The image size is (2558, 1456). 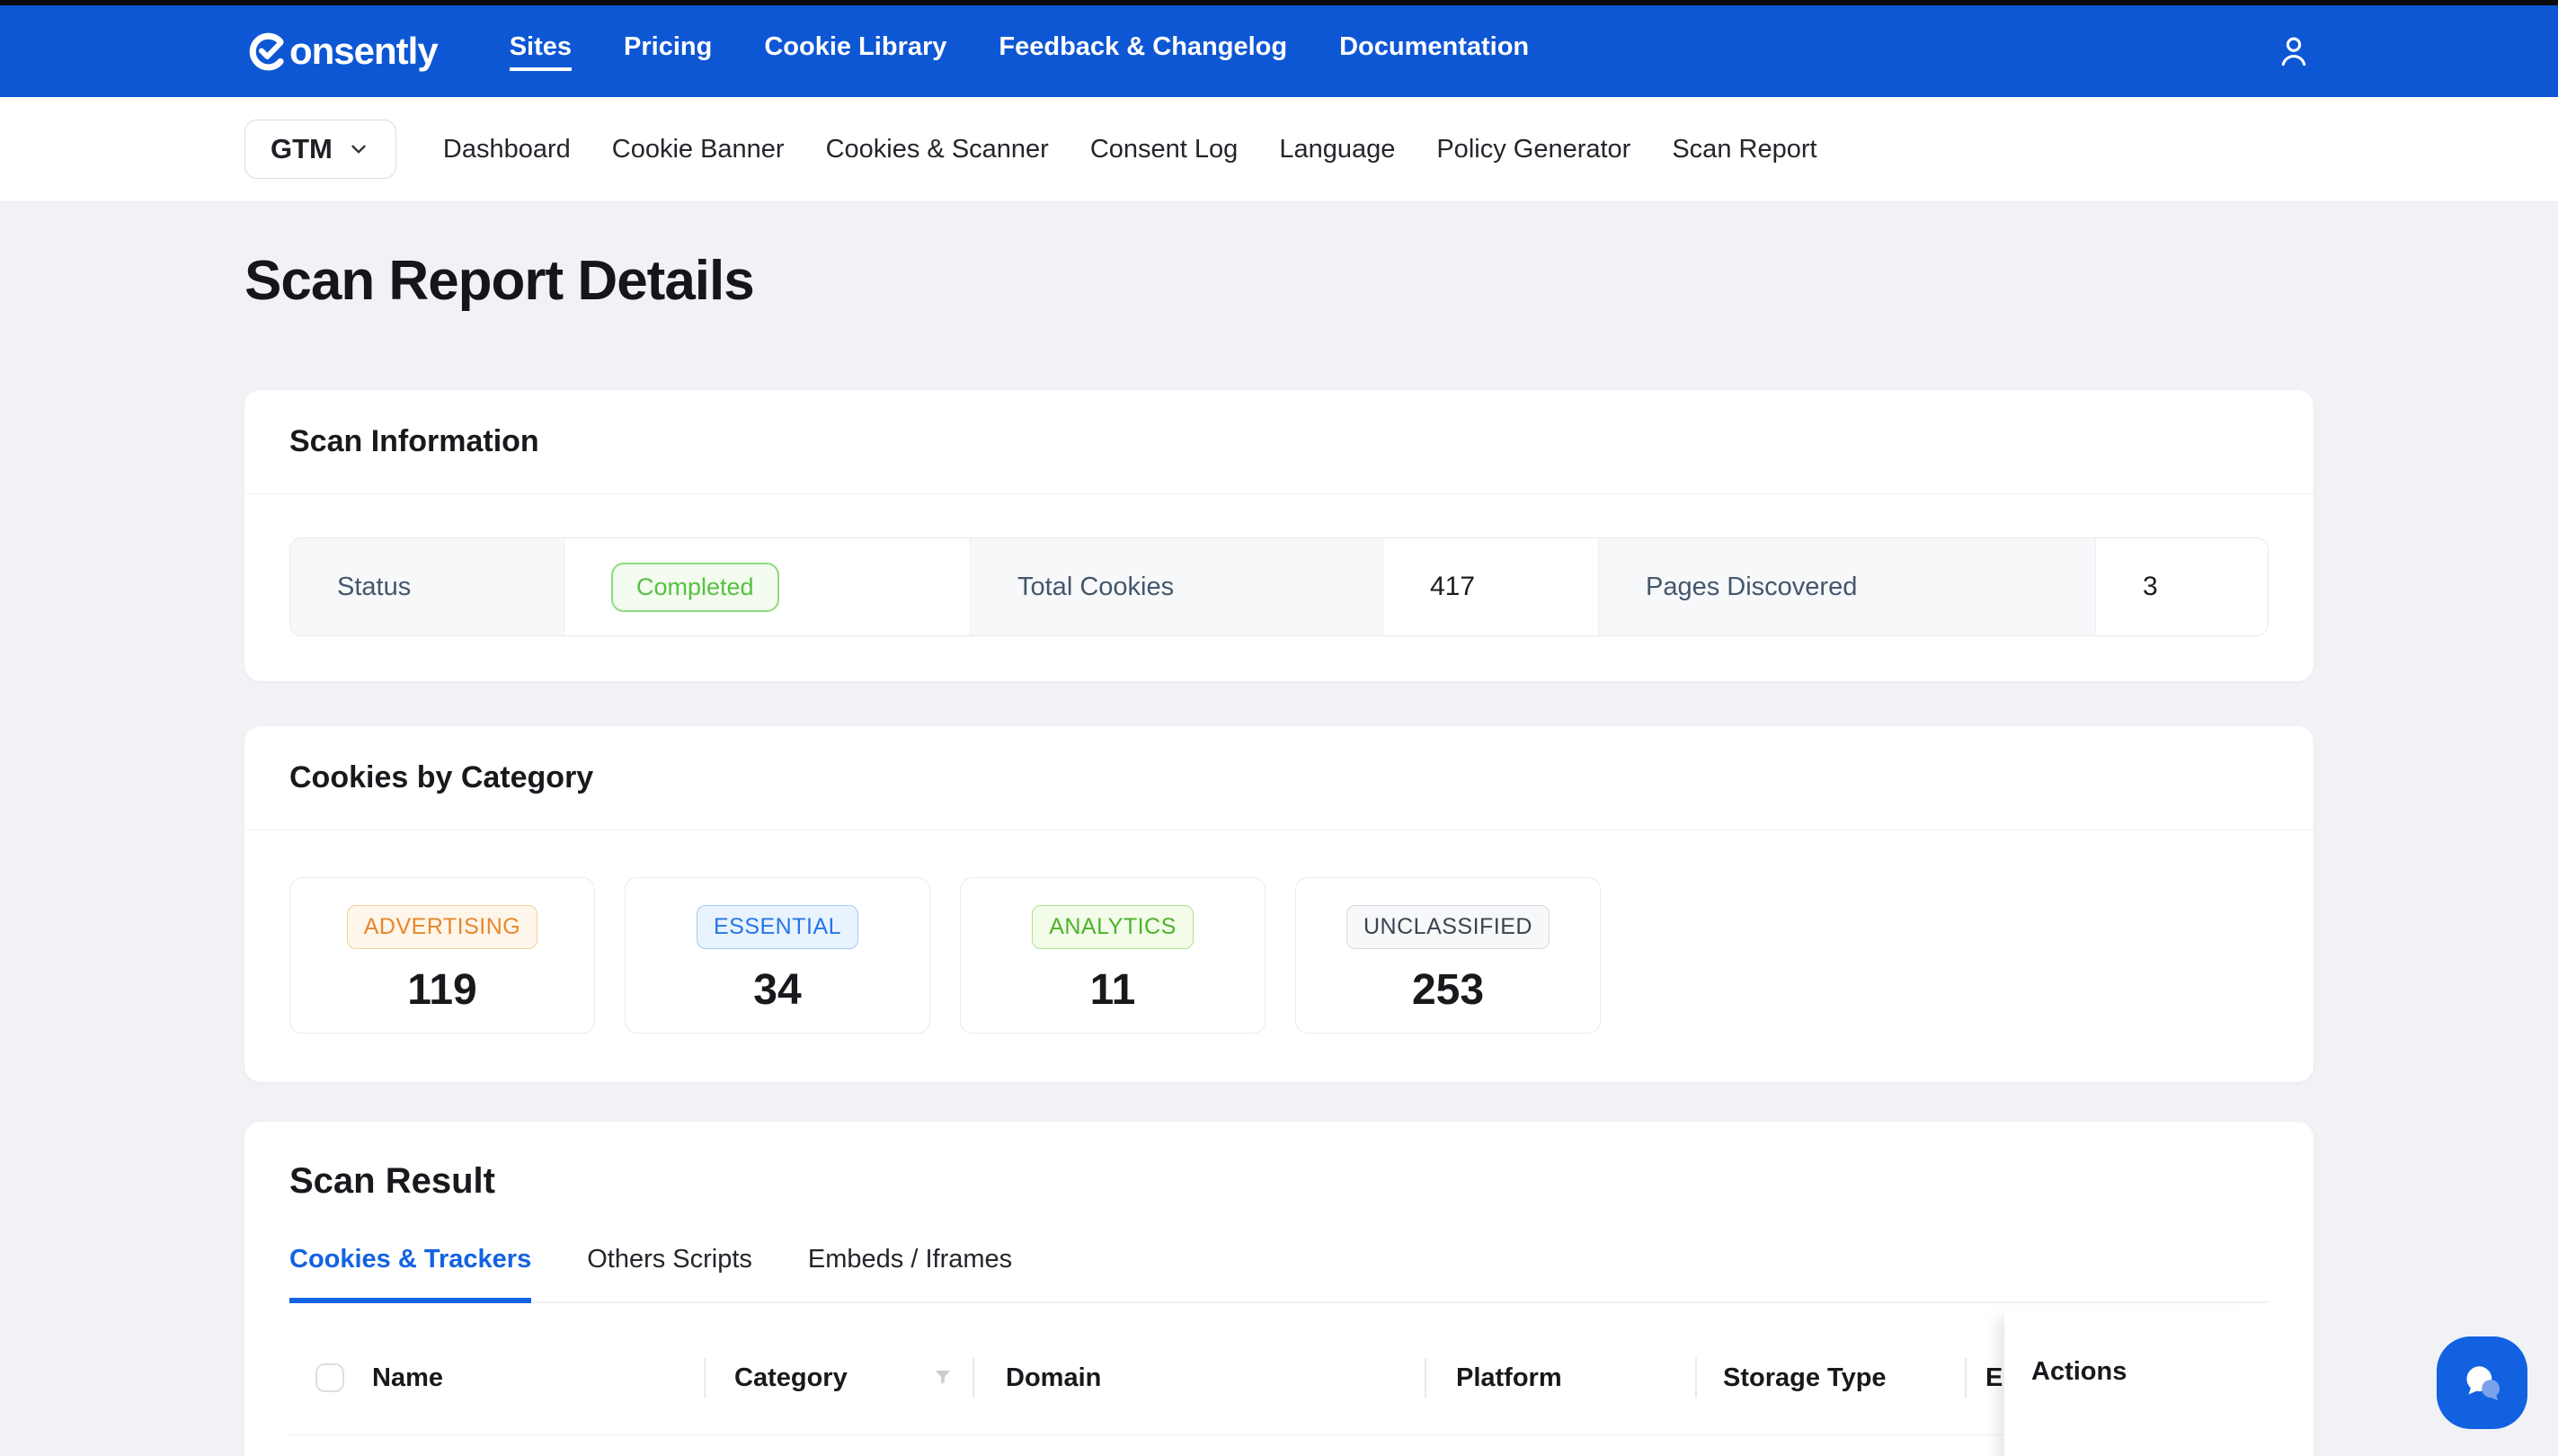 I want to click on results-table: Name Category Domain Platform, so click(x=1279, y=1382).